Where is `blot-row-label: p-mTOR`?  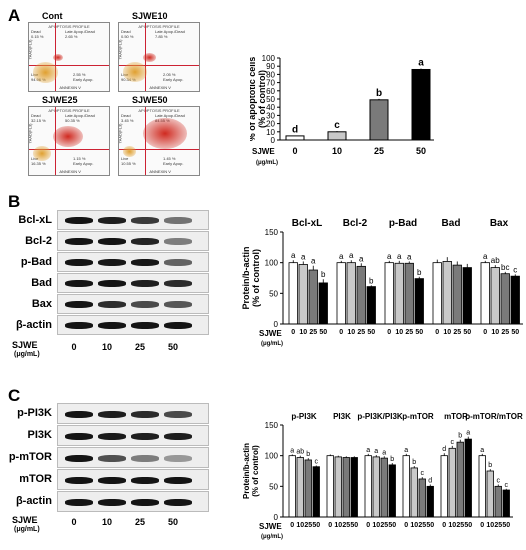
blot-row-label: p-mTOR is located at coordinates (30, 457).